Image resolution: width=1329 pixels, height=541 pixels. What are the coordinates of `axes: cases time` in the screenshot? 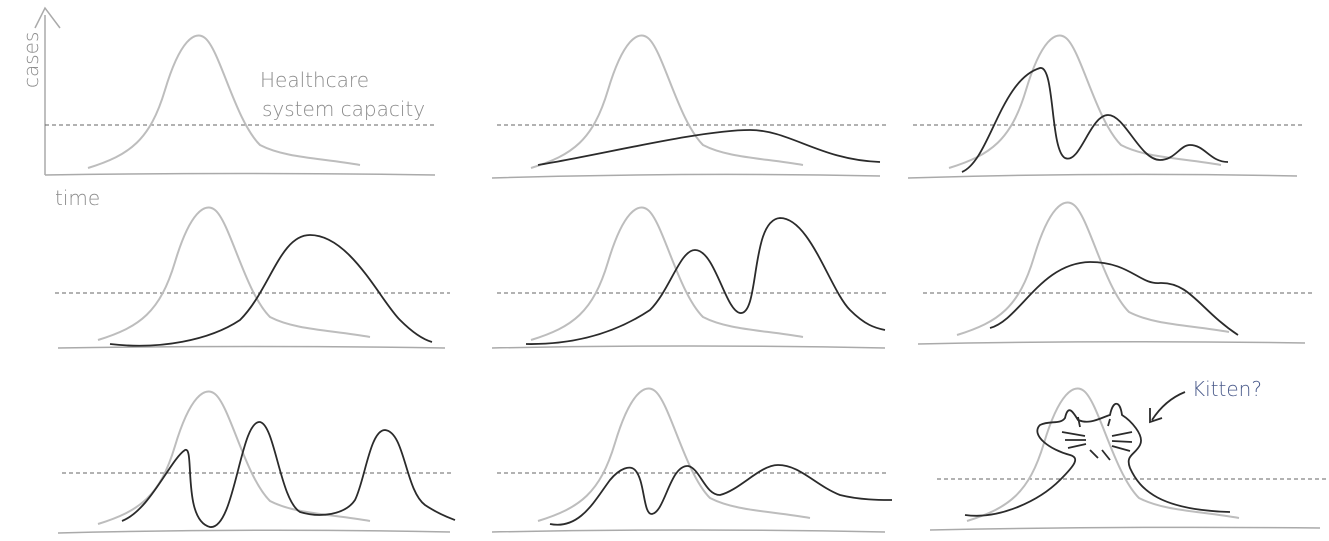 It's located at (59, 108).